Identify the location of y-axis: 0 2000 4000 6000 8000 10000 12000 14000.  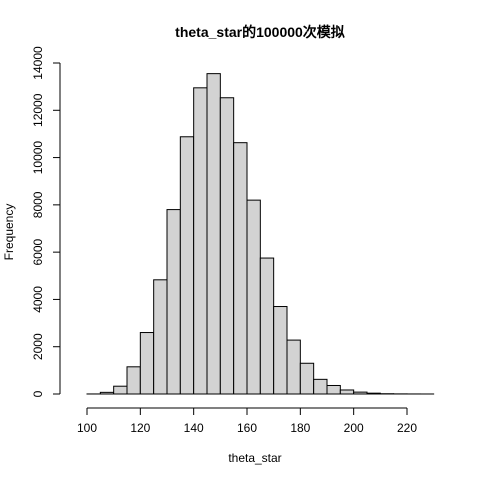
(46, 221).